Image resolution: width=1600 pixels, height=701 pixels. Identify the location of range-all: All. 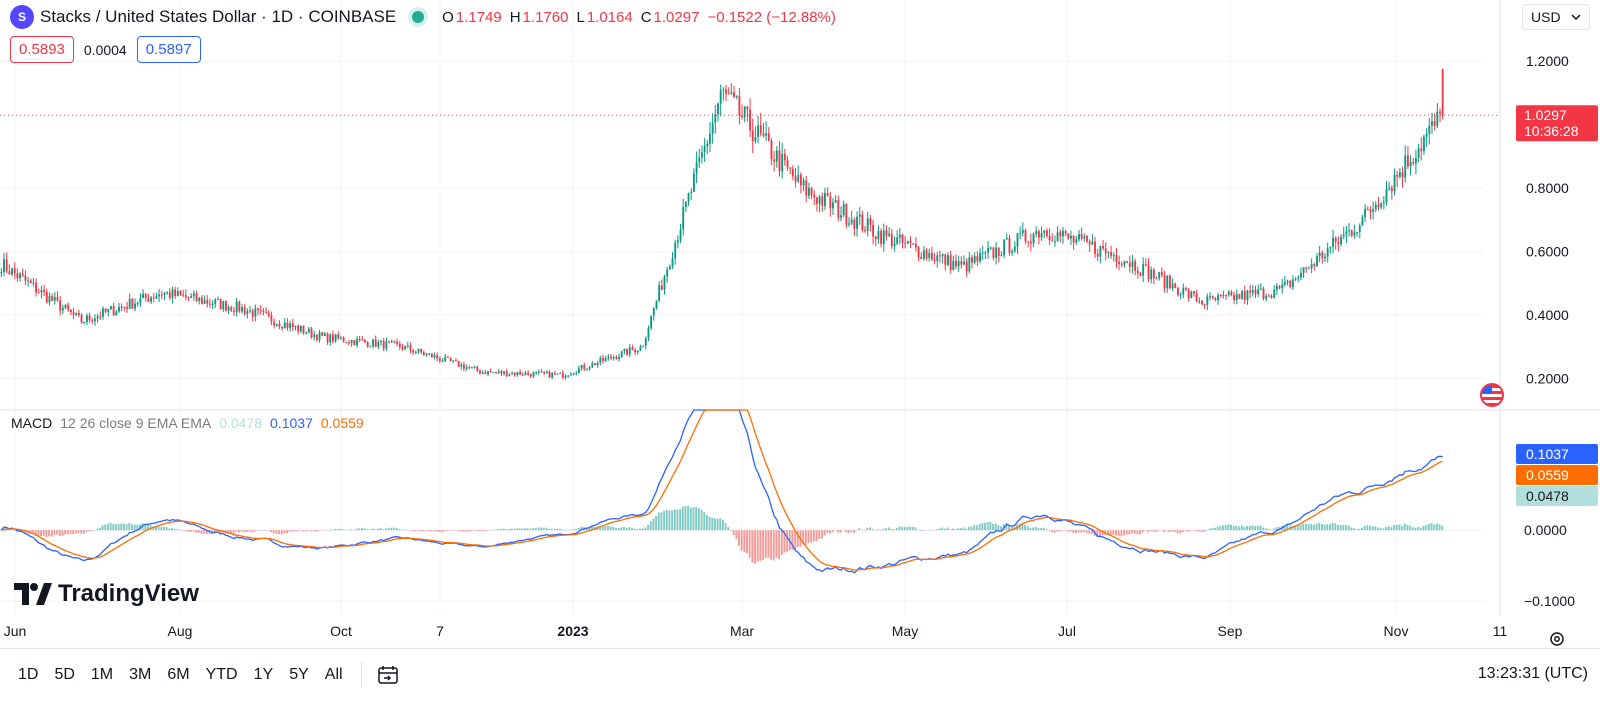
(333, 674).